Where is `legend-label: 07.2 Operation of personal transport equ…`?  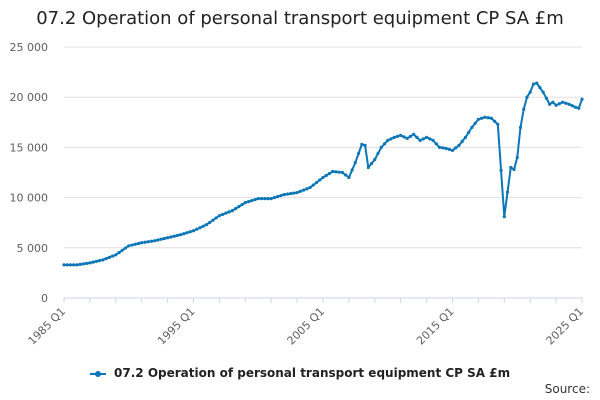
legend-label: 07.2 Operation of personal transport equ… is located at coordinates (312, 373).